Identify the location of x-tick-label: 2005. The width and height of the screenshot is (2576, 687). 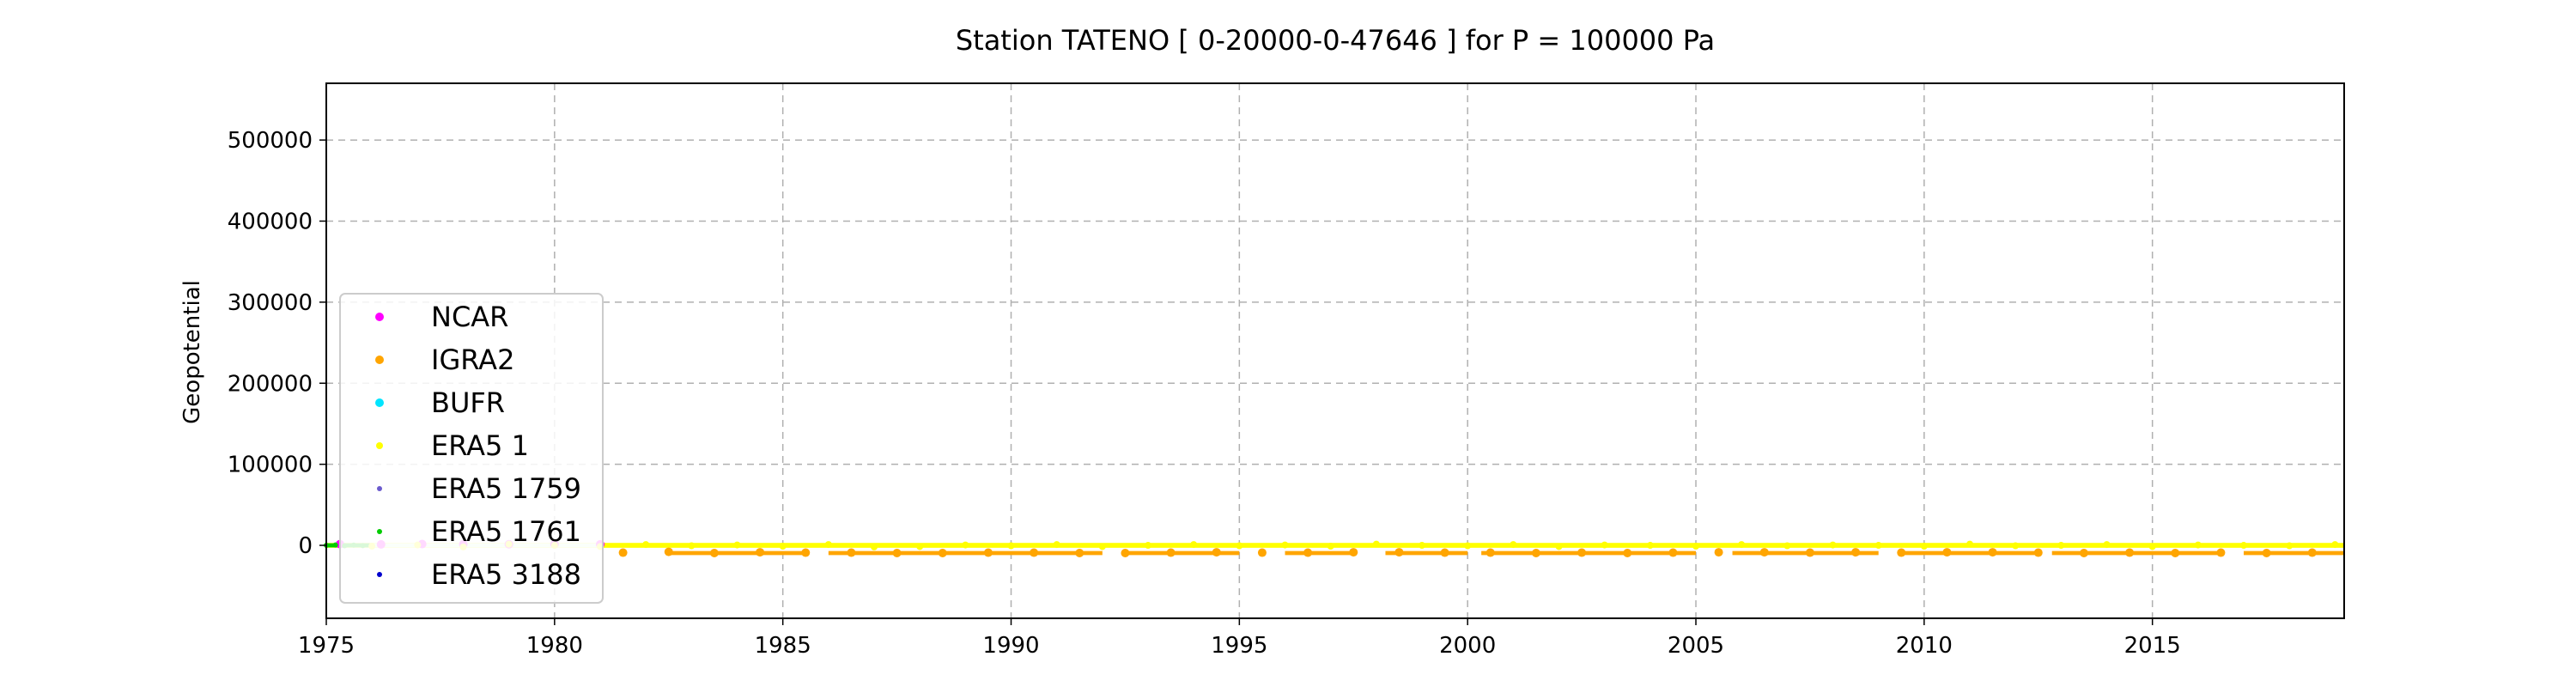
(1696, 646).